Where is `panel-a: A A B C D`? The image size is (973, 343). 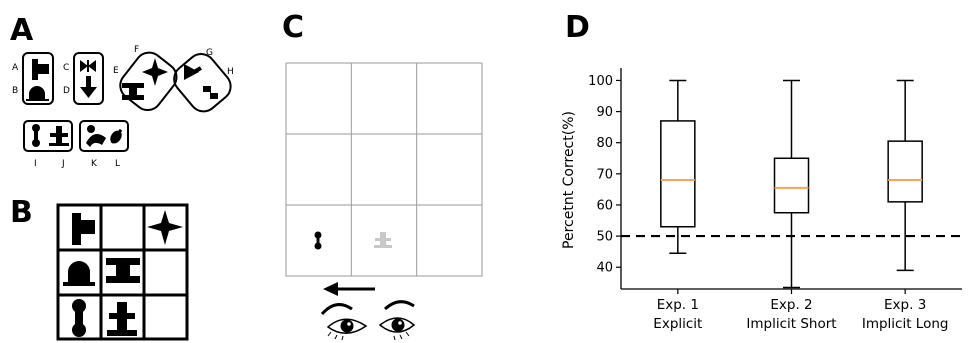 panel-a: A A B C D is located at coordinates (122, 91).